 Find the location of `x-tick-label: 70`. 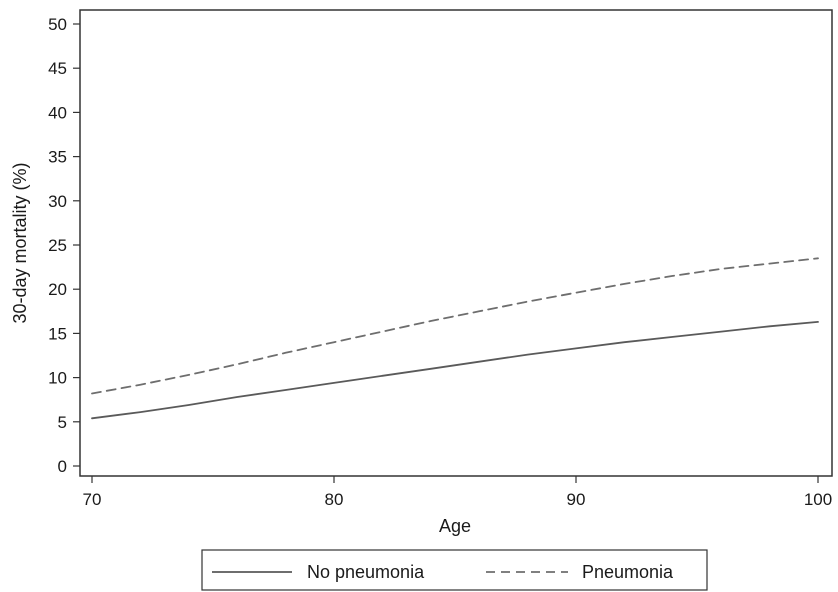

x-tick-label: 70 is located at coordinates (92, 499).